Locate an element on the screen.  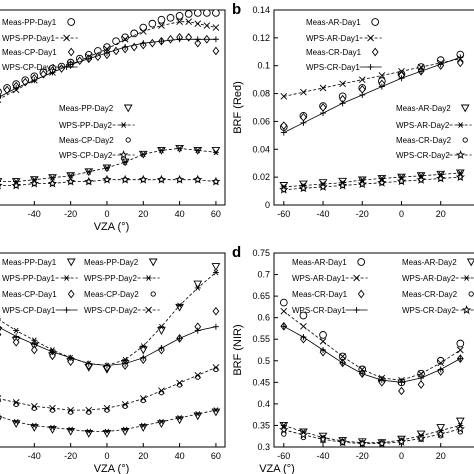
legend-entry: Meas-CR-Day2 is located at coordinates (438, 294).